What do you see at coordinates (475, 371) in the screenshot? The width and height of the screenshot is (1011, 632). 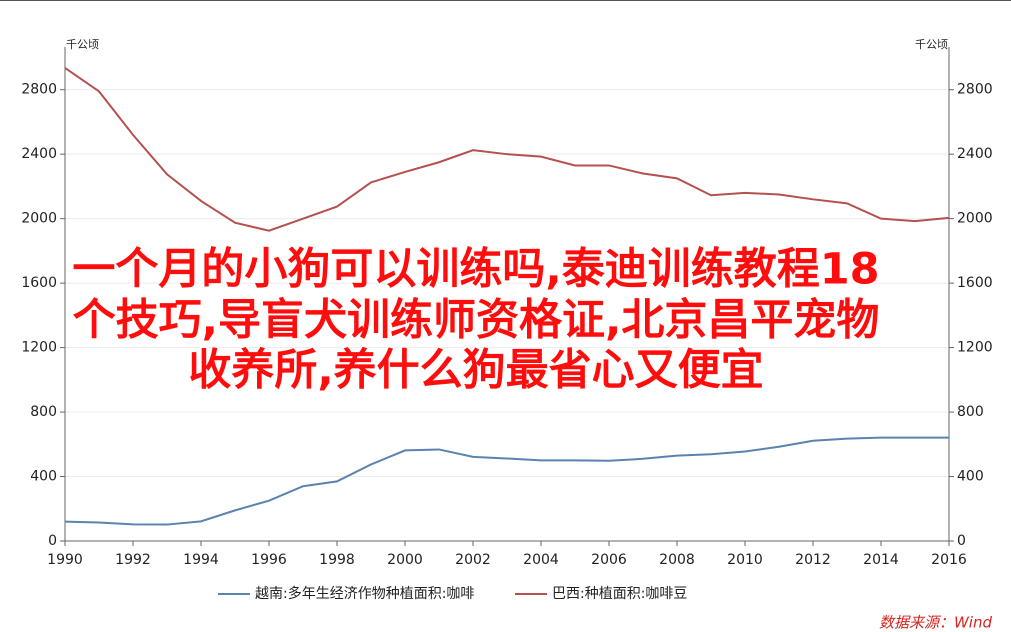 I see `overlay-text: 收养所,养什么狗最省心又便宜` at bounding box center [475, 371].